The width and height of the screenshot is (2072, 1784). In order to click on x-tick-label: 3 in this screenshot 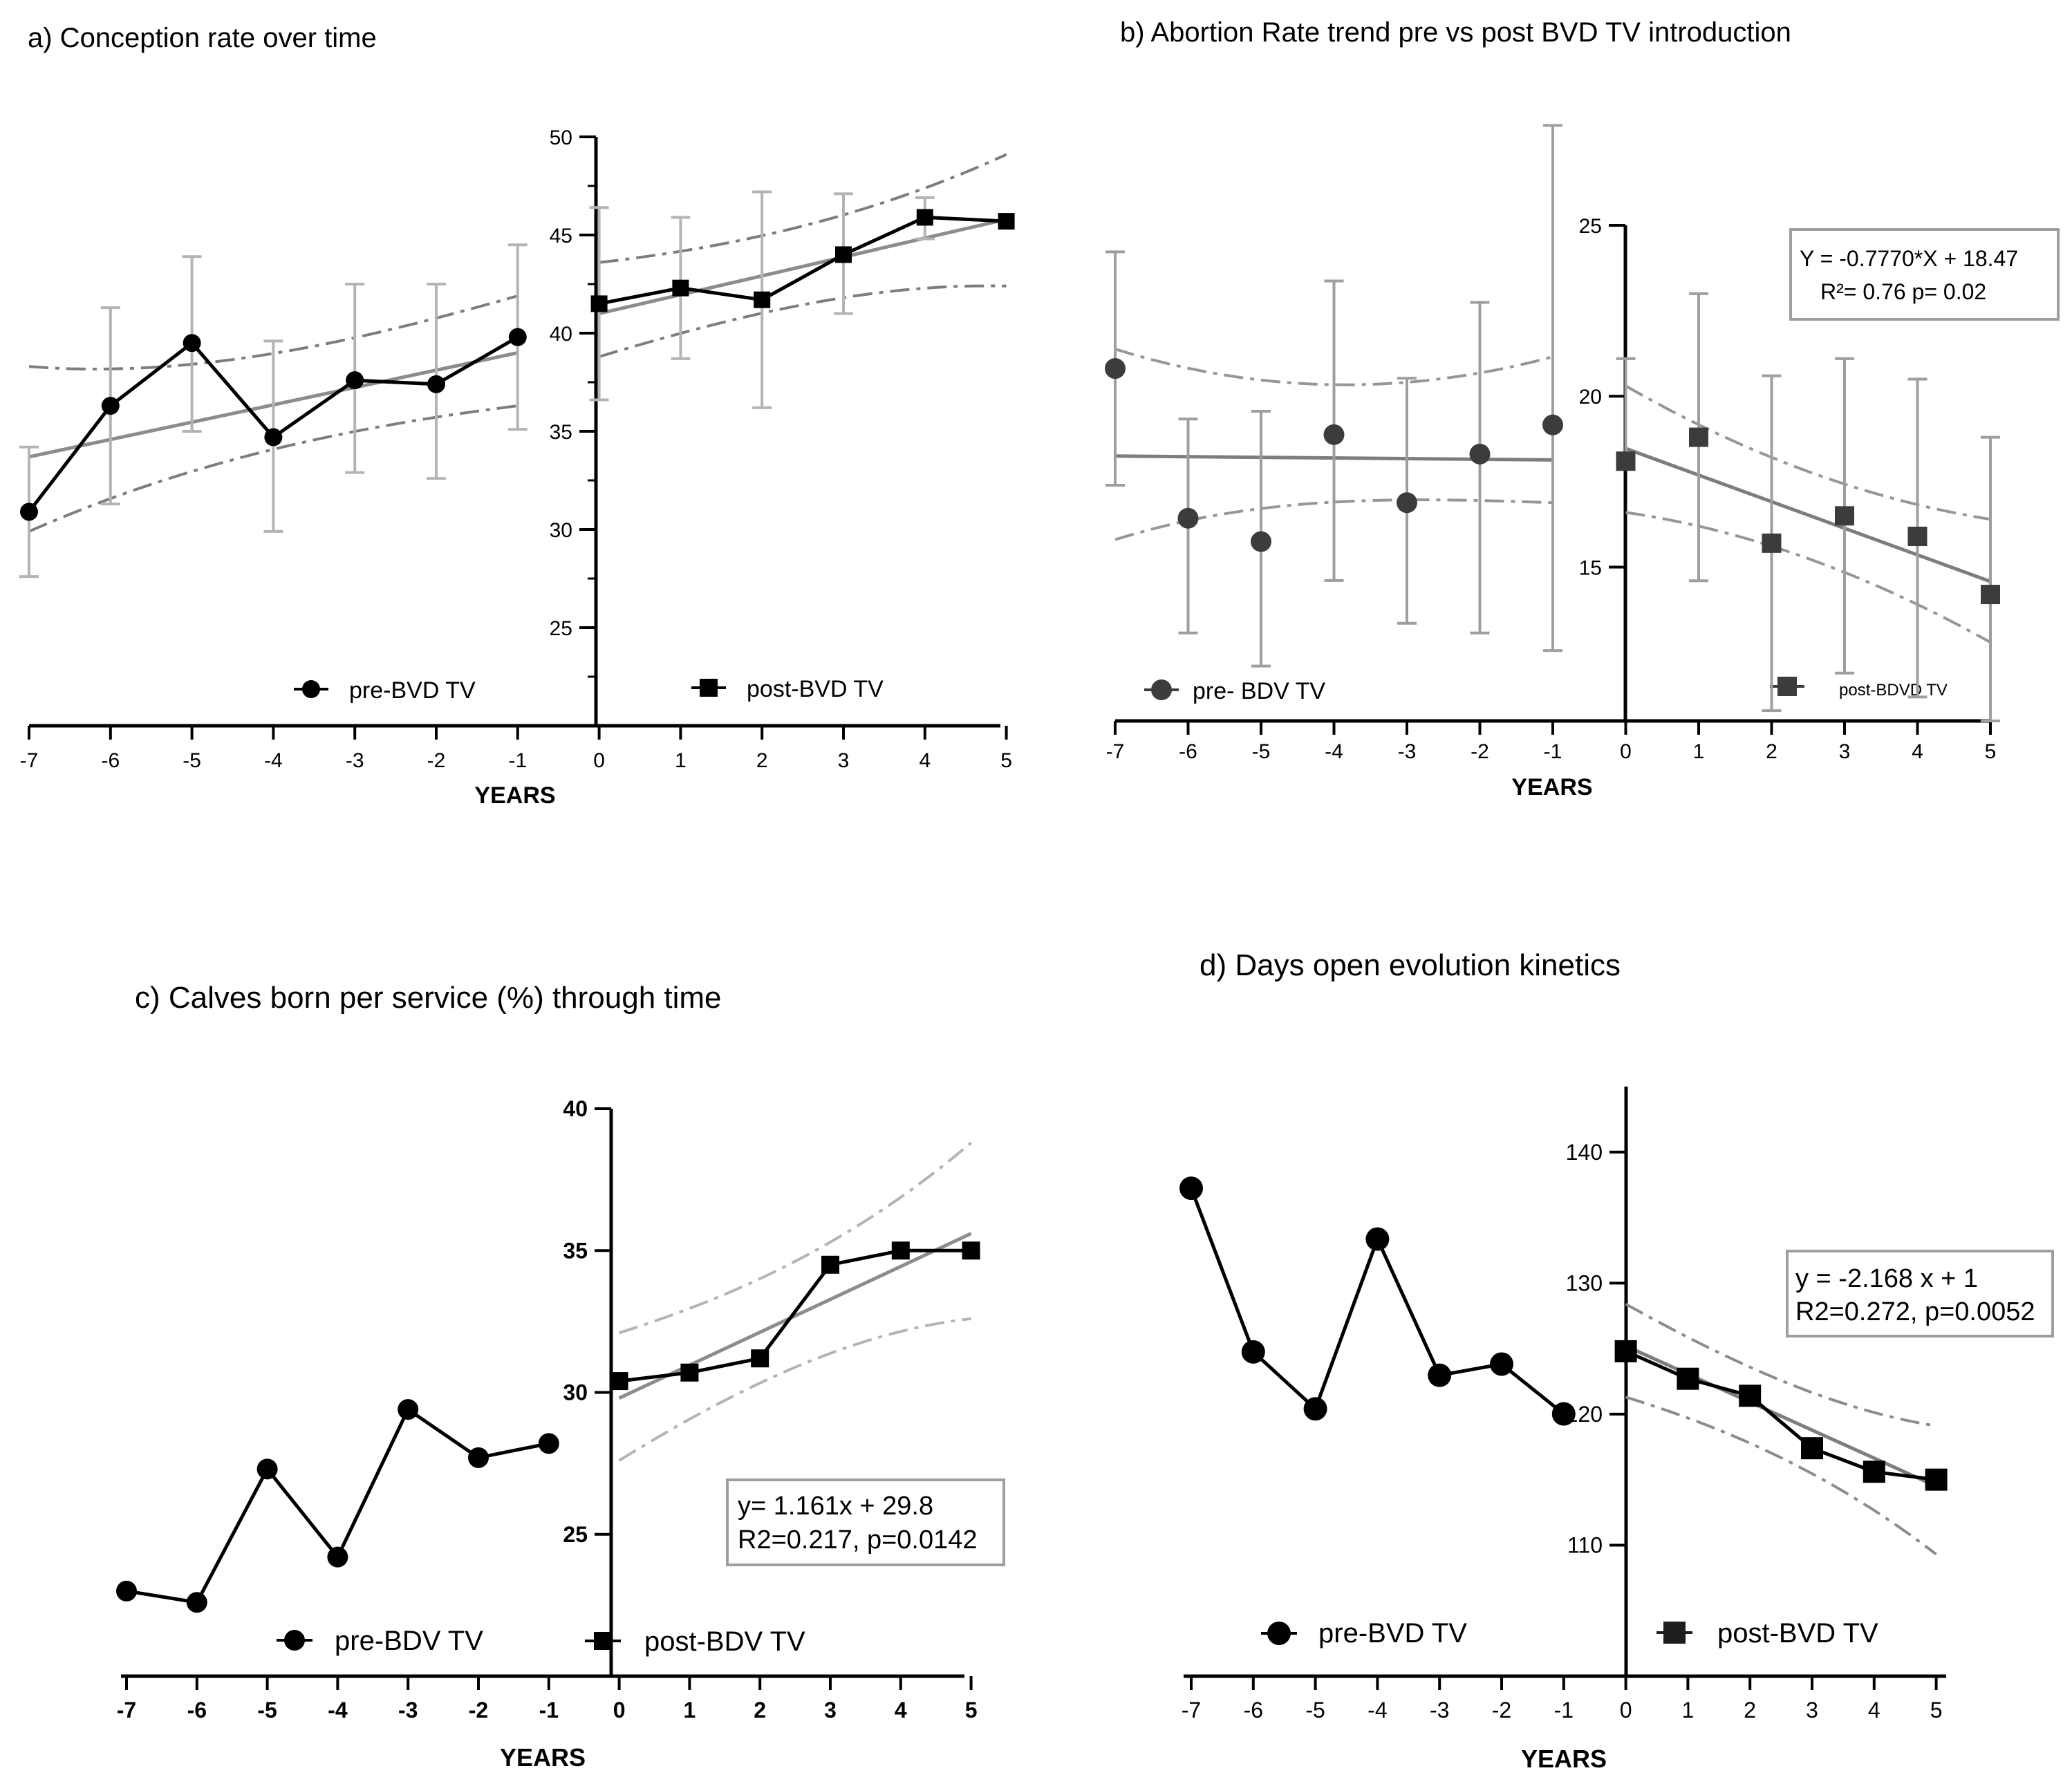, I will do `click(1845, 751)`.